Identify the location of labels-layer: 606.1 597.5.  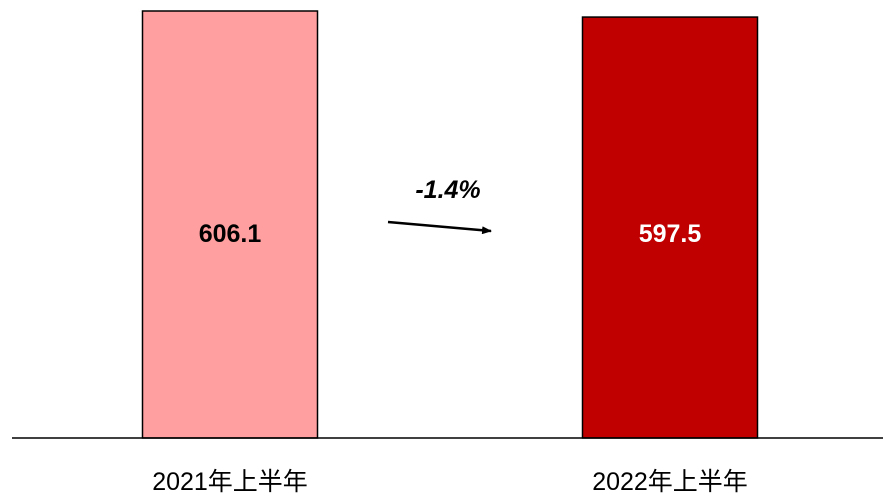
(450, 234).